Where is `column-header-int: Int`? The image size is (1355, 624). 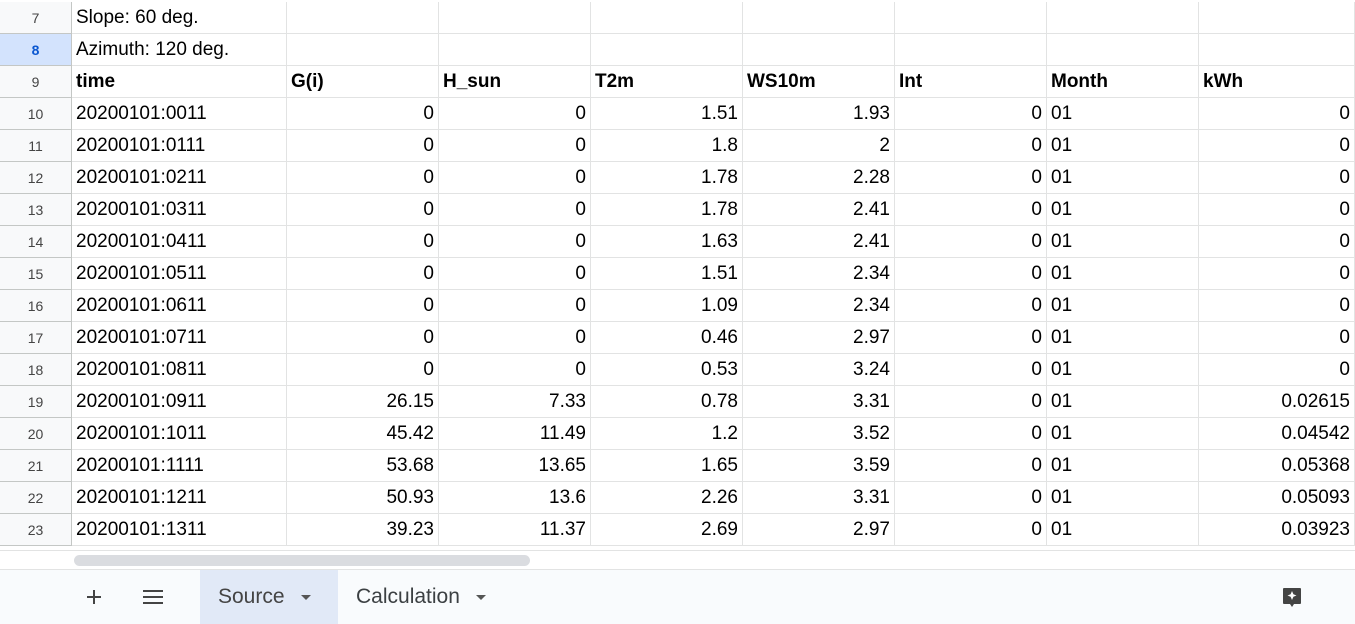 column-header-int: Int is located at coordinates (971, 82).